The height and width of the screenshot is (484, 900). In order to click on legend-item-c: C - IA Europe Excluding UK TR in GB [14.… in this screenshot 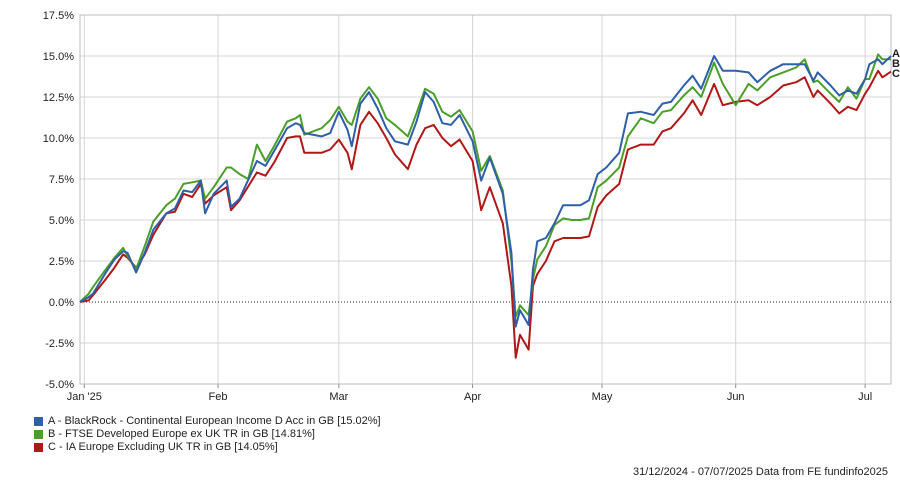, I will do `click(207, 447)`.